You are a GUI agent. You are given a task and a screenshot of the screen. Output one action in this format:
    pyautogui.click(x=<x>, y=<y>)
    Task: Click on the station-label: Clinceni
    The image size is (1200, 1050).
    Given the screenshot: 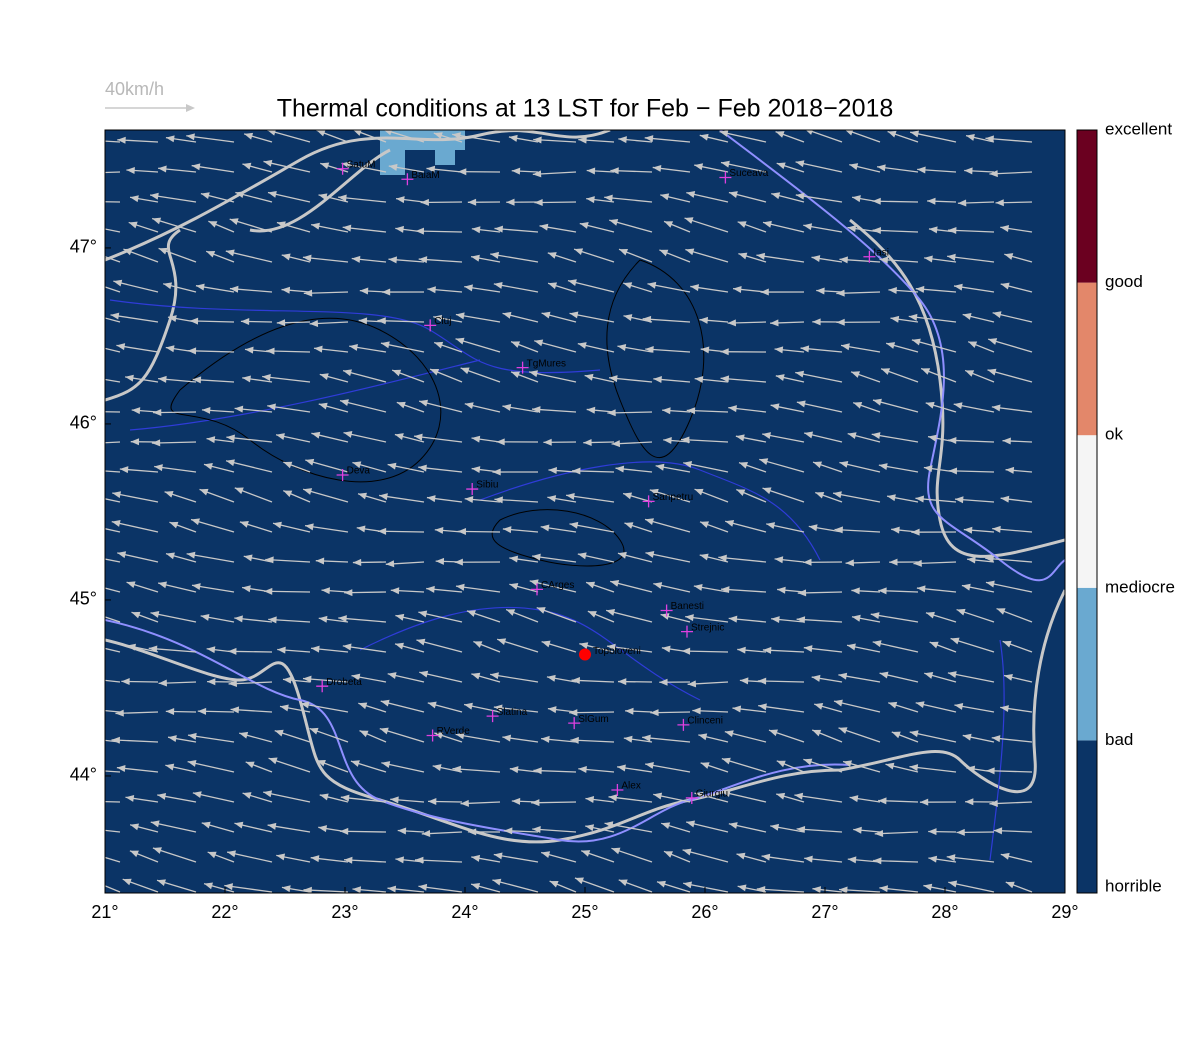 What is the action you would take?
    pyautogui.click(x=705, y=721)
    